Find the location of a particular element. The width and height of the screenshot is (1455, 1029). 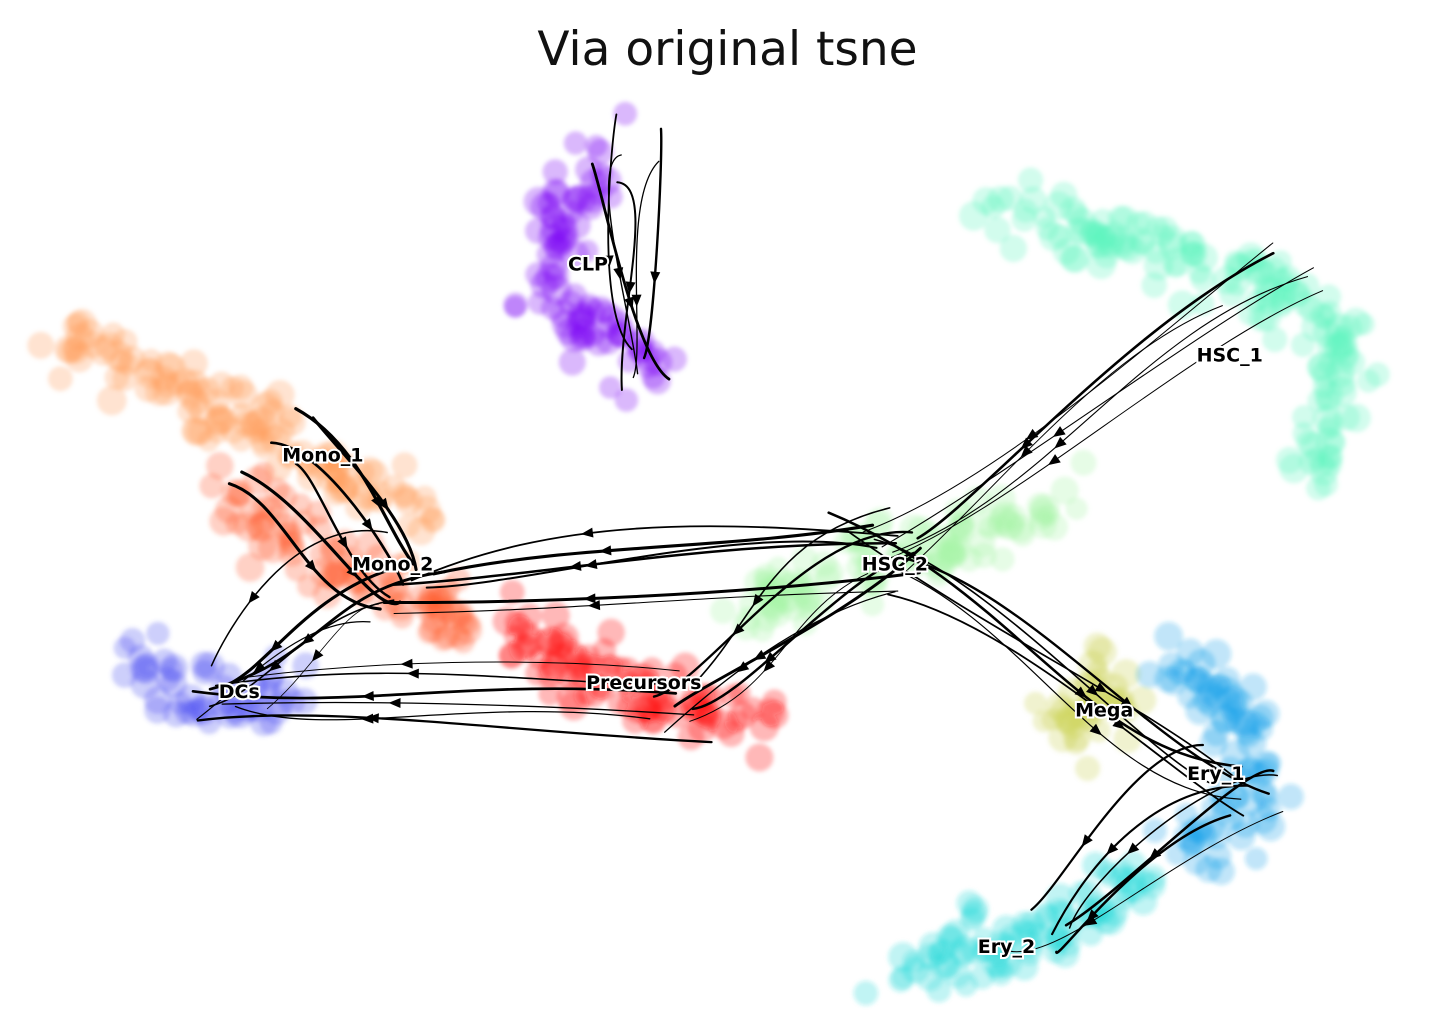

cluster-label-mono-1: Mono_1 is located at coordinates (322, 456).